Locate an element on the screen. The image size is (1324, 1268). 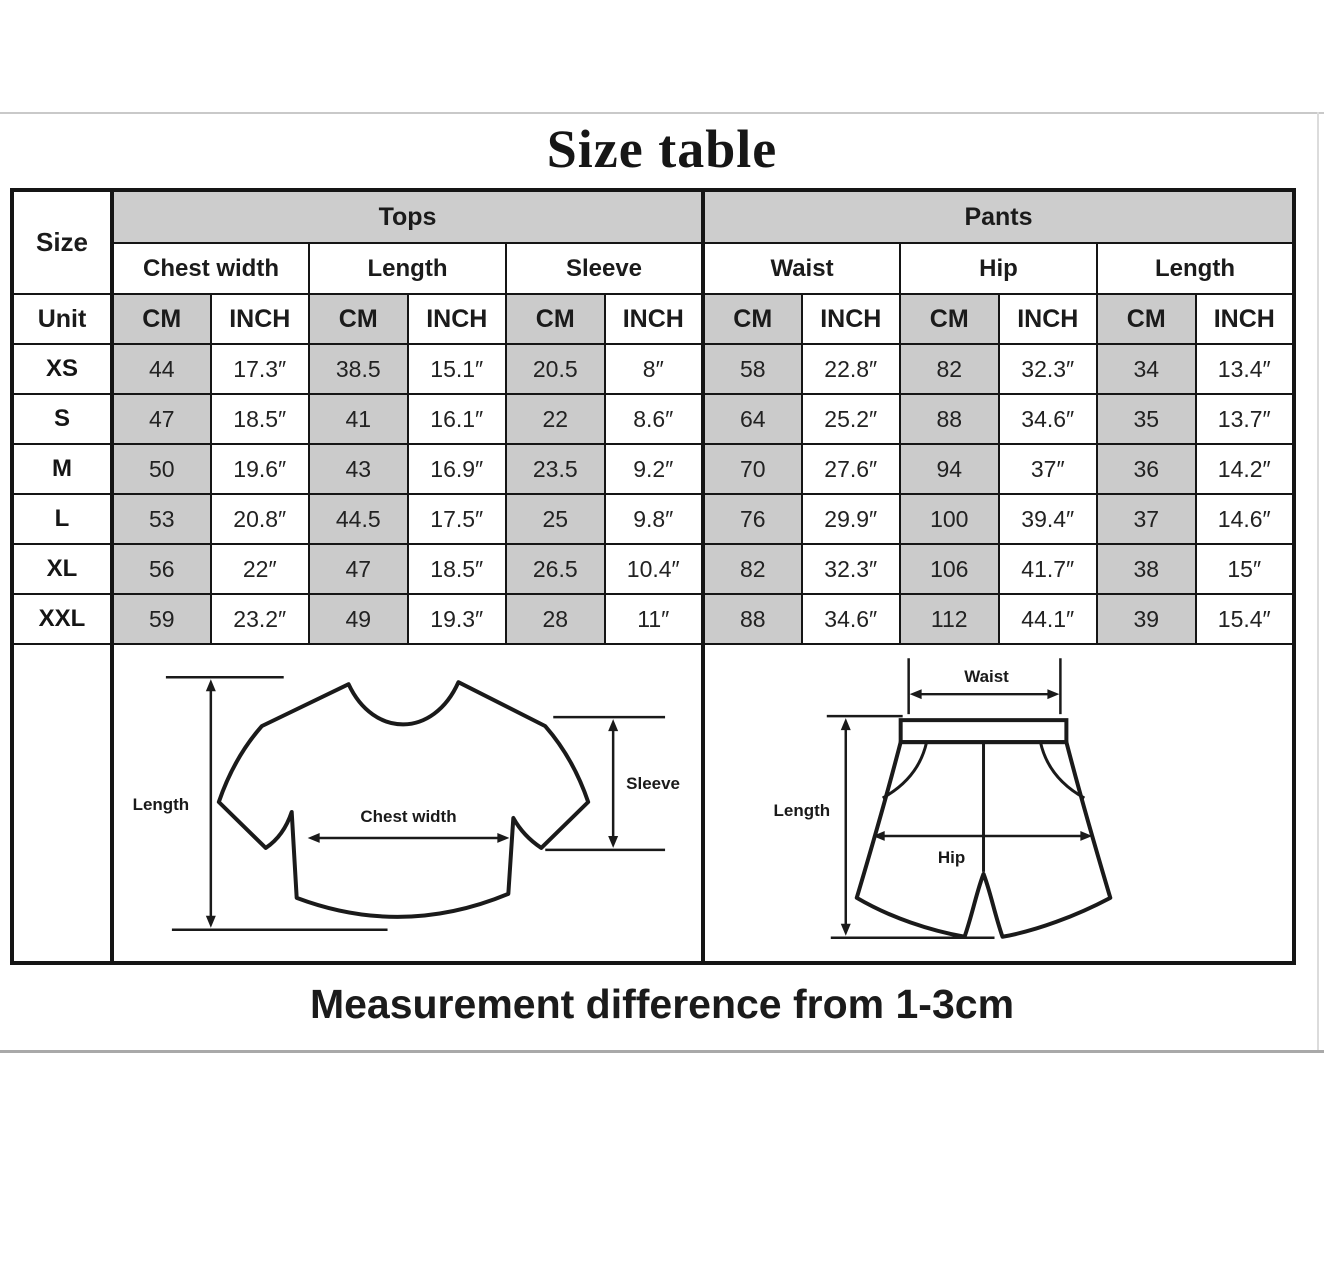
tshirt-diagram-cell: Length Chest width is located at coordinates (407, 803).